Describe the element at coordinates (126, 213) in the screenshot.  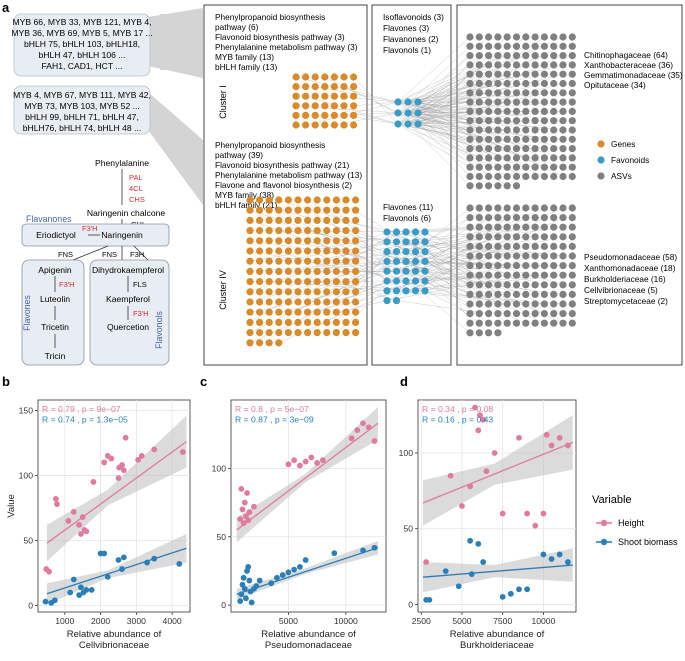
I see `node-naringenin-chalcone: Naringenin chalcone` at that location.